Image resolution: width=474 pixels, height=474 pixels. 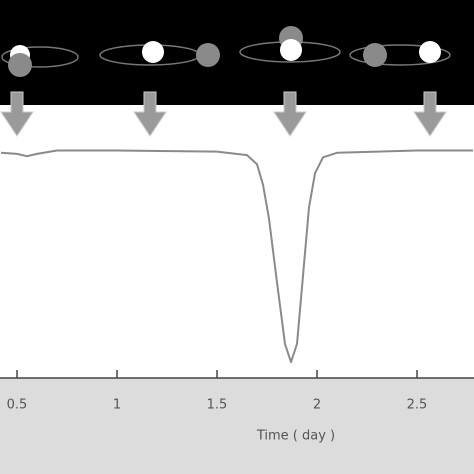 What do you see at coordinates (417, 405) in the screenshot?
I see `x-tick-label: 2.5` at bounding box center [417, 405].